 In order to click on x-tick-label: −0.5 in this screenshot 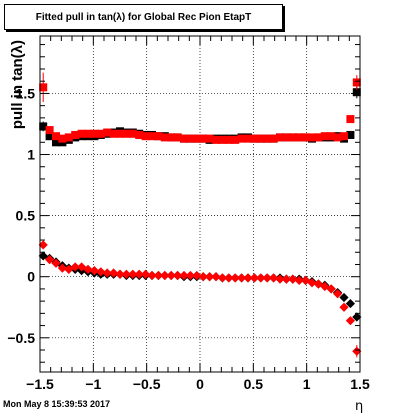, I will do `click(147, 384)`.